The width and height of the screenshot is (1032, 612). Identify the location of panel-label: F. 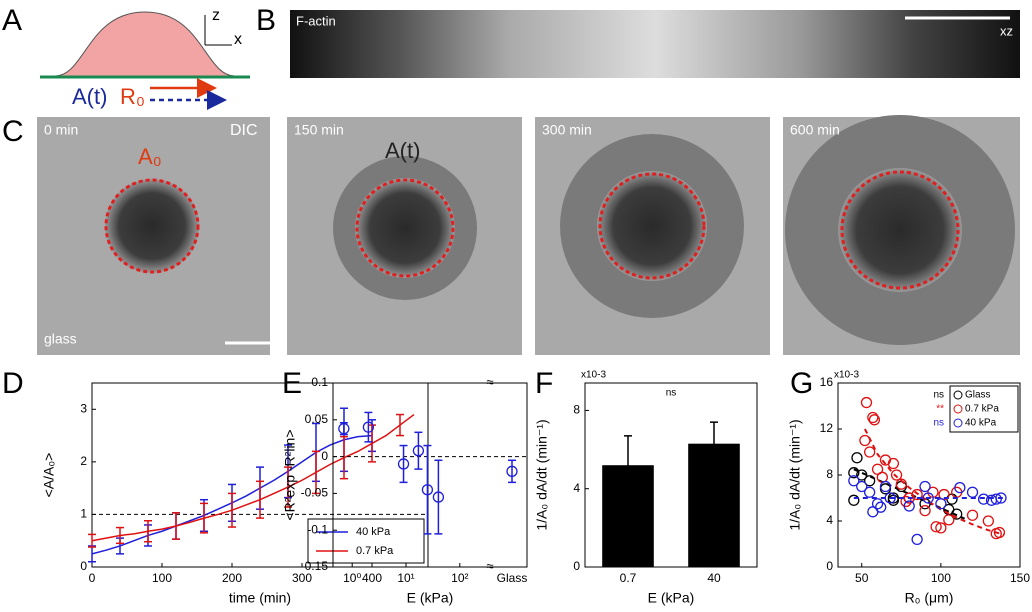
(544, 383).